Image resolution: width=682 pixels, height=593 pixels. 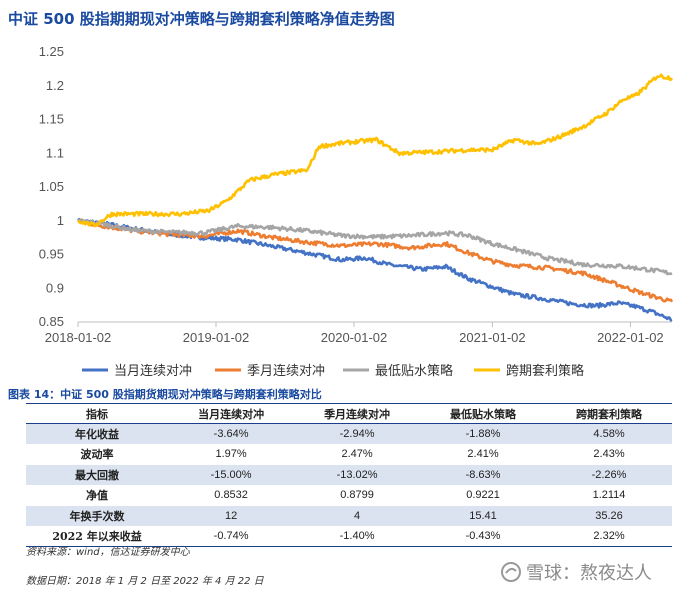 What do you see at coordinates (609, 434) in the screenshot?
I see `table-cell: 4.58%` at bounding box center [609, 434].